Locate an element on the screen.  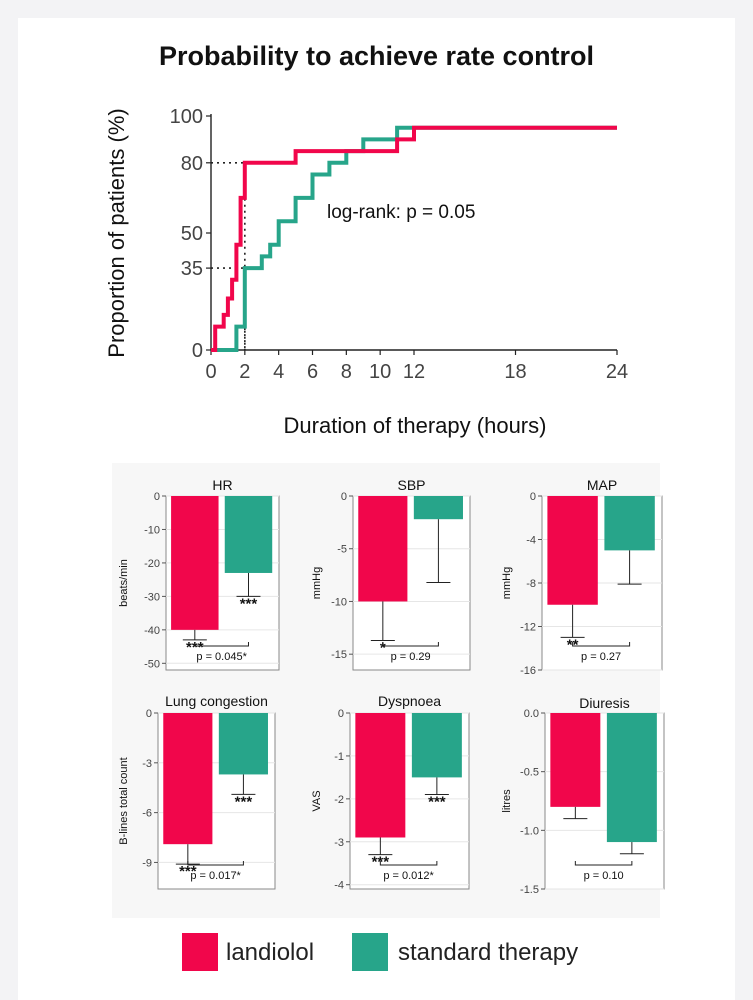
km-x-tick-label: 0 is located at coordinates (210, 372).